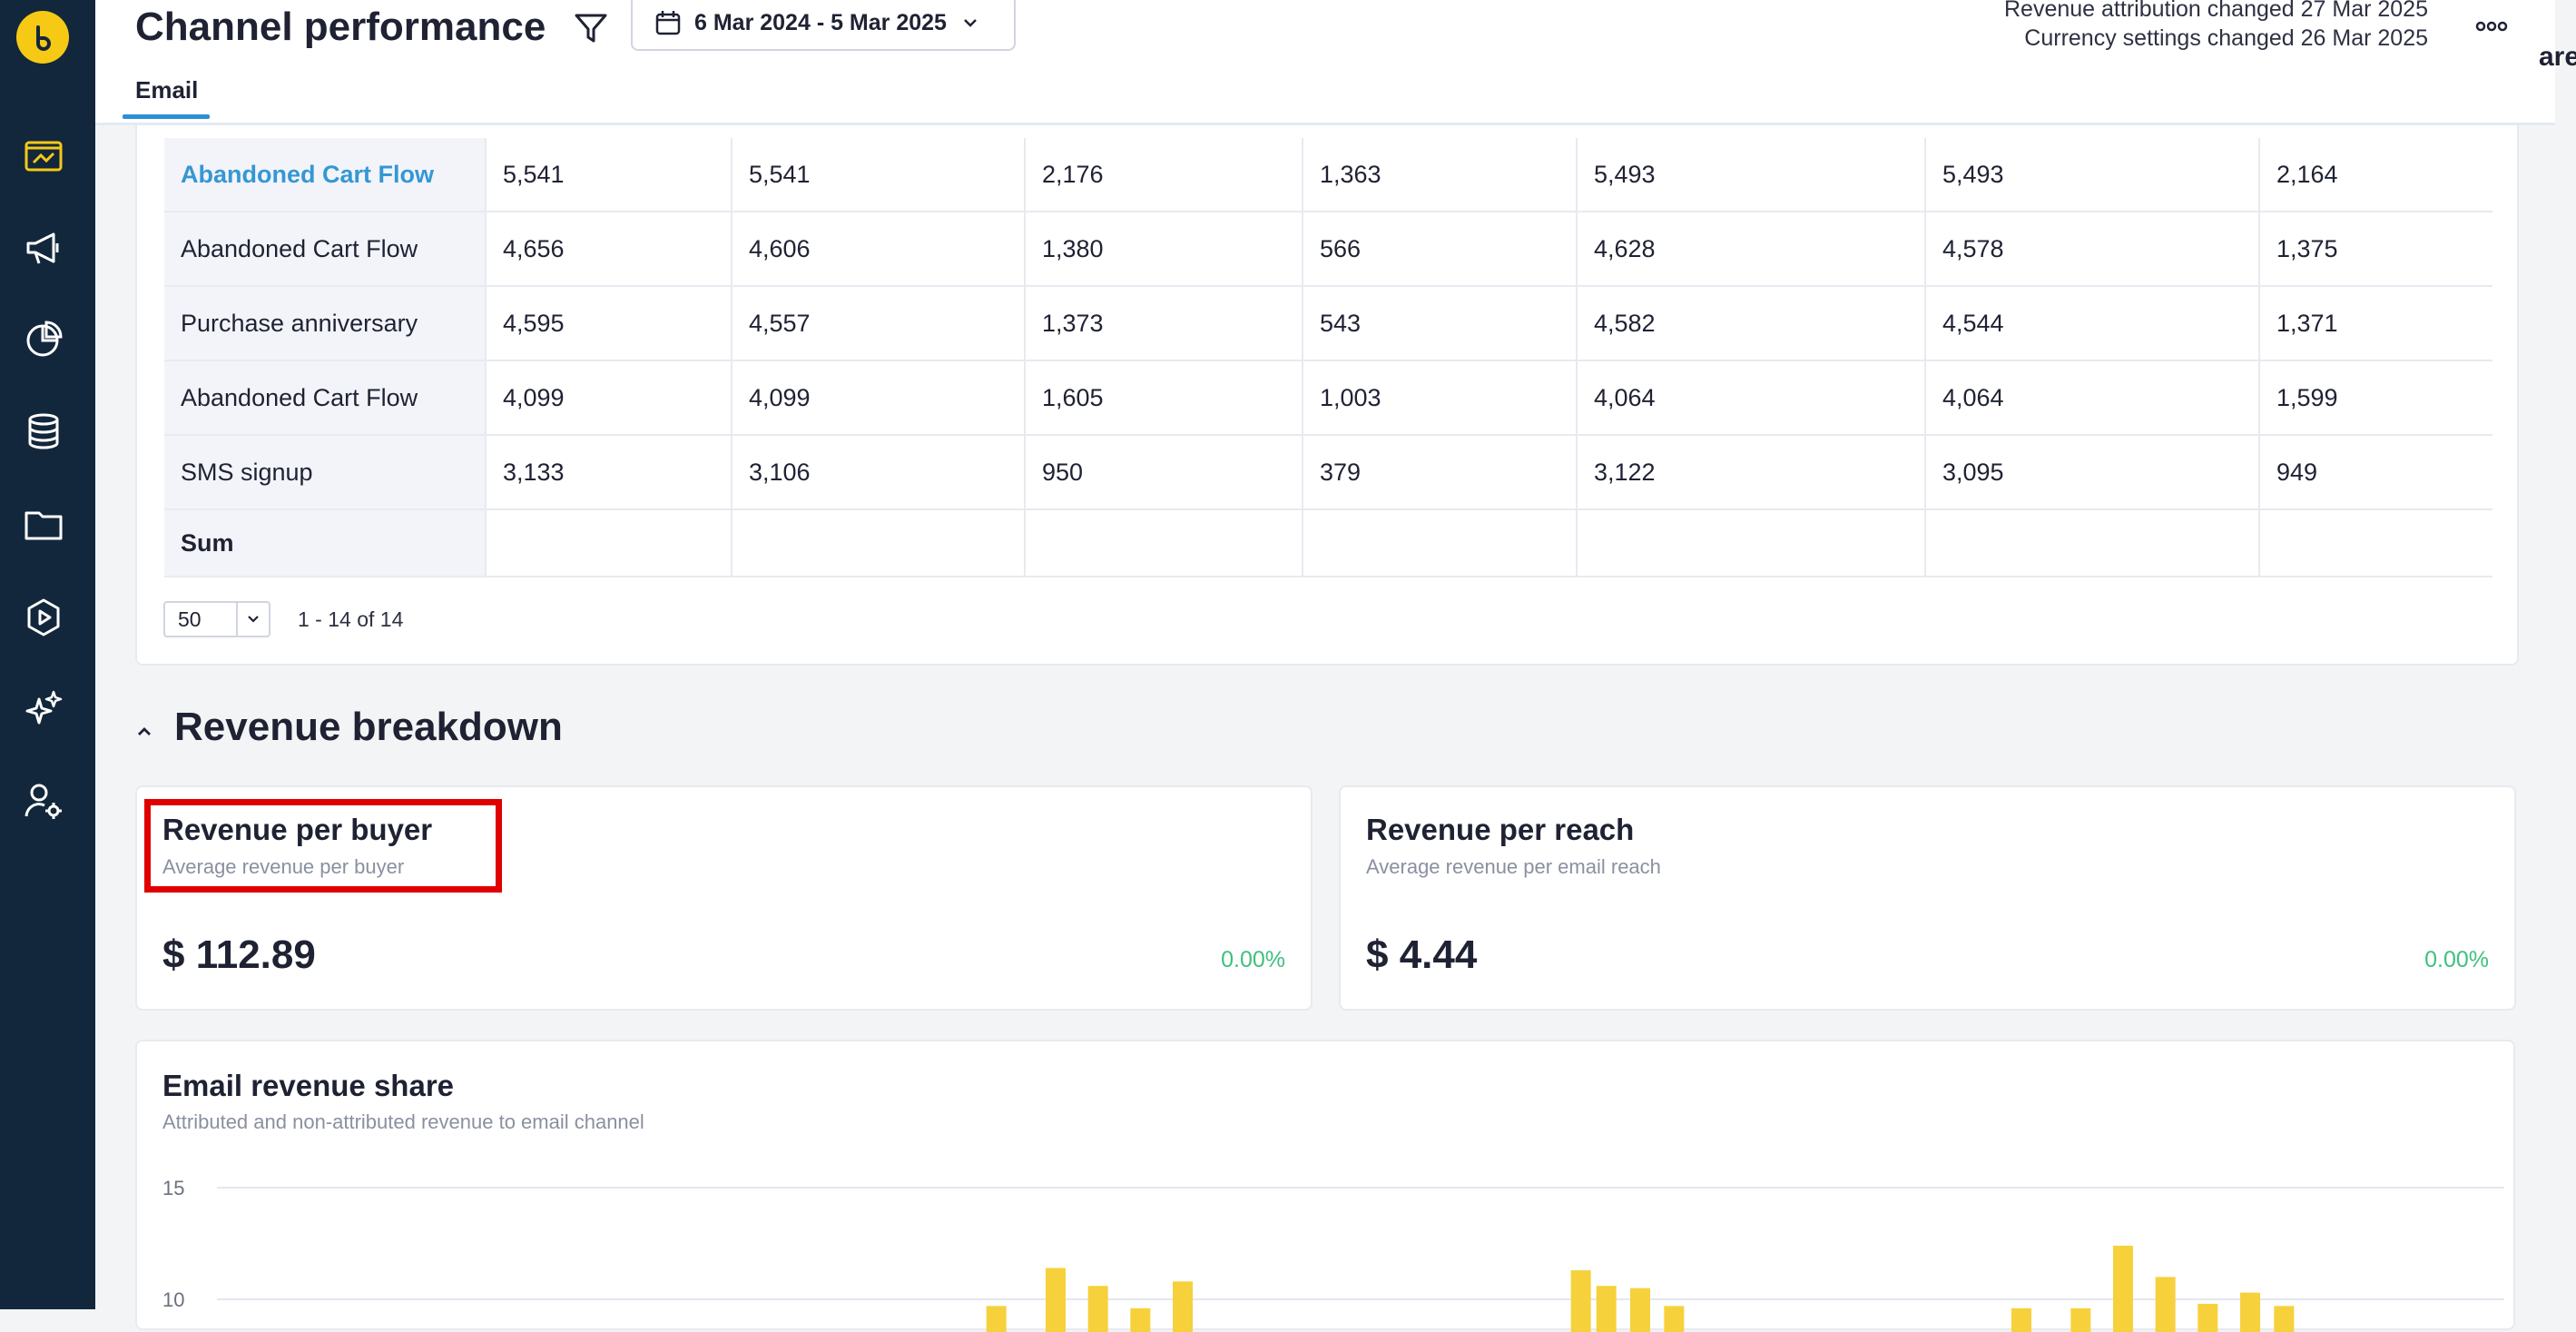  What do you see at coordinates (216, 619) in the screenshot?
I see `page-size-select: 50` at bounding box center [216, 619].